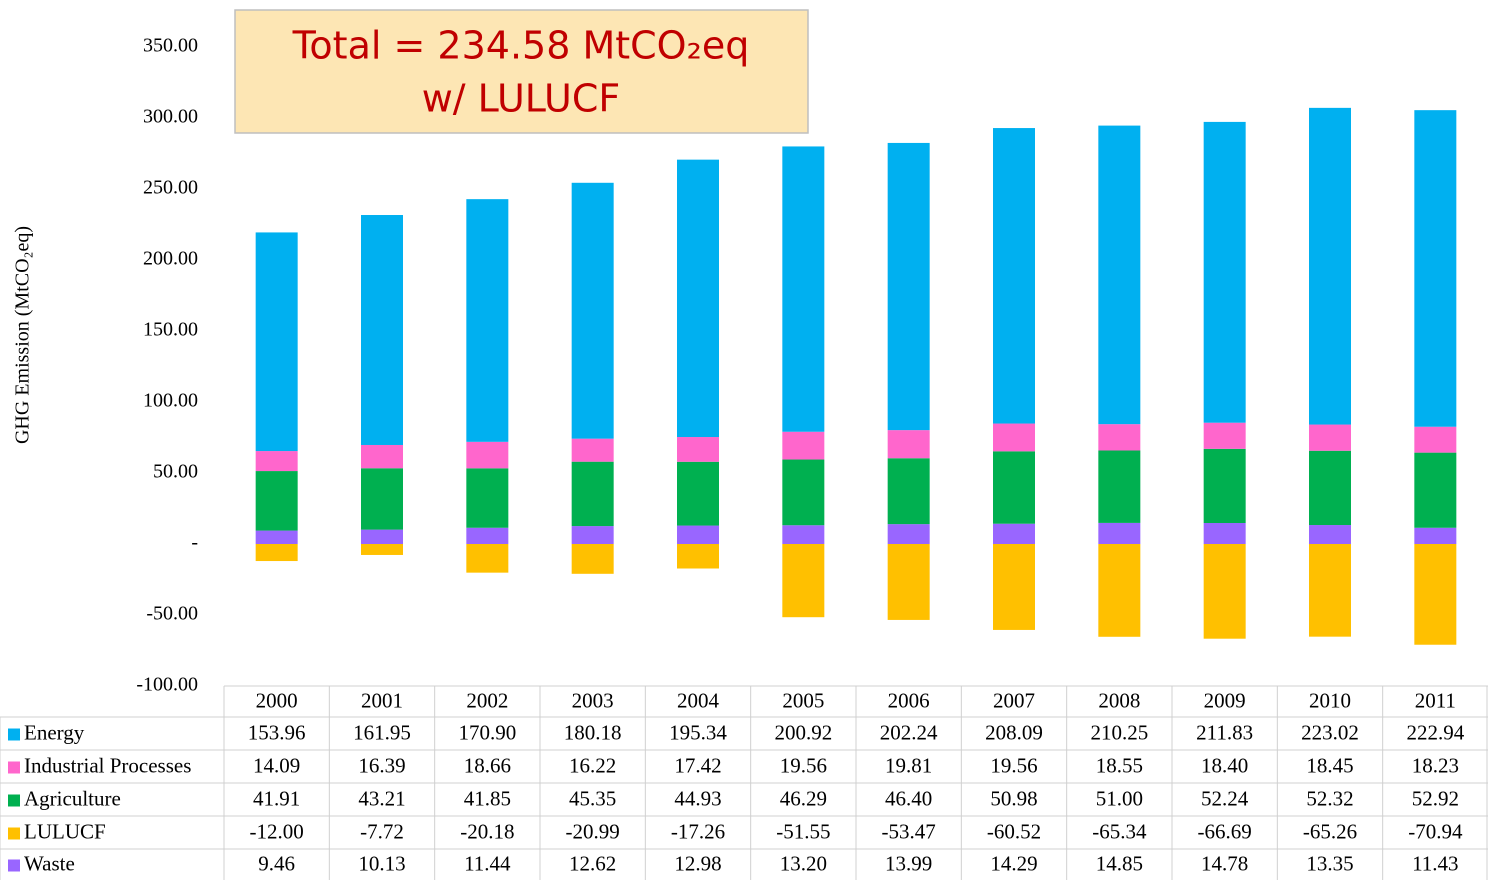 This screenshot has width=1488, height=880. What do you see at coordinates (593, 732) in the screenshot?
I see `table-cell: 180.18` at bounding box center [593, 732].